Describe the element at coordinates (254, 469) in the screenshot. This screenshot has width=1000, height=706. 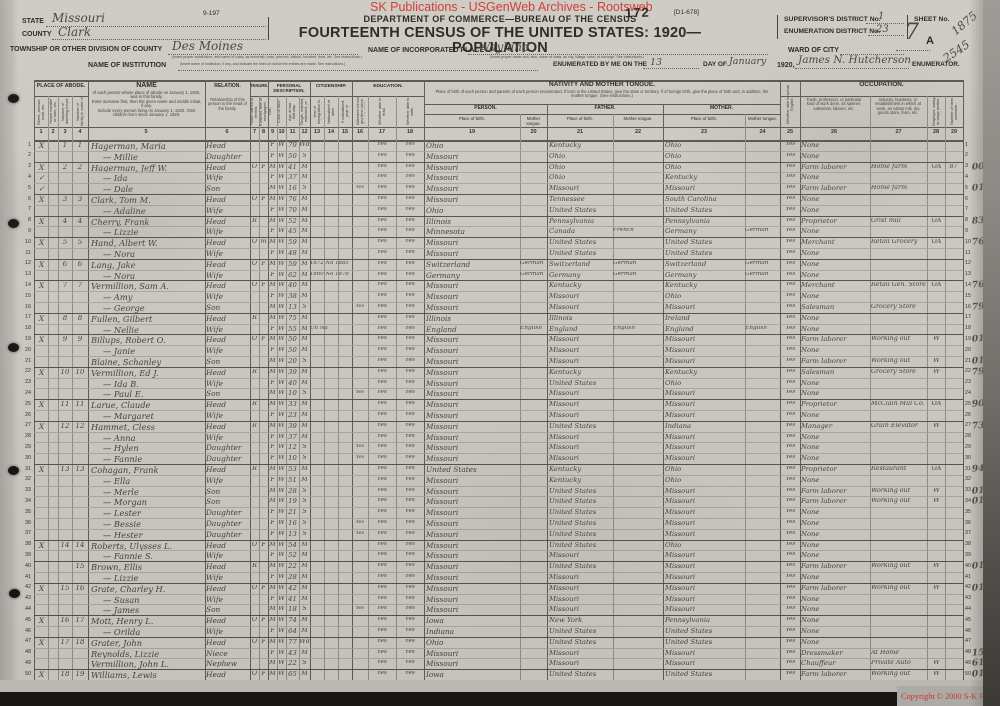
I see `cell-owned: R` at that location.